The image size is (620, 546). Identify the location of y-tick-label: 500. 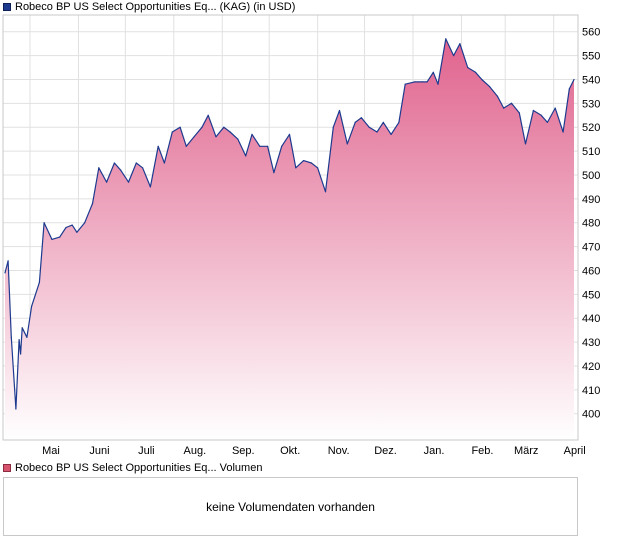
(591, 176).